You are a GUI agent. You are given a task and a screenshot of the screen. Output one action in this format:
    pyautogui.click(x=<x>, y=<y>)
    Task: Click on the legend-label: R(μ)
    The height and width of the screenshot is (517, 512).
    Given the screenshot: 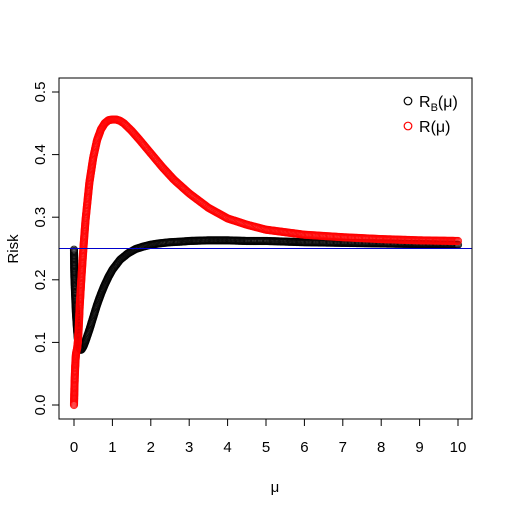 What is the action you would take?
    pyautogui.click(x=434, y=127)
    